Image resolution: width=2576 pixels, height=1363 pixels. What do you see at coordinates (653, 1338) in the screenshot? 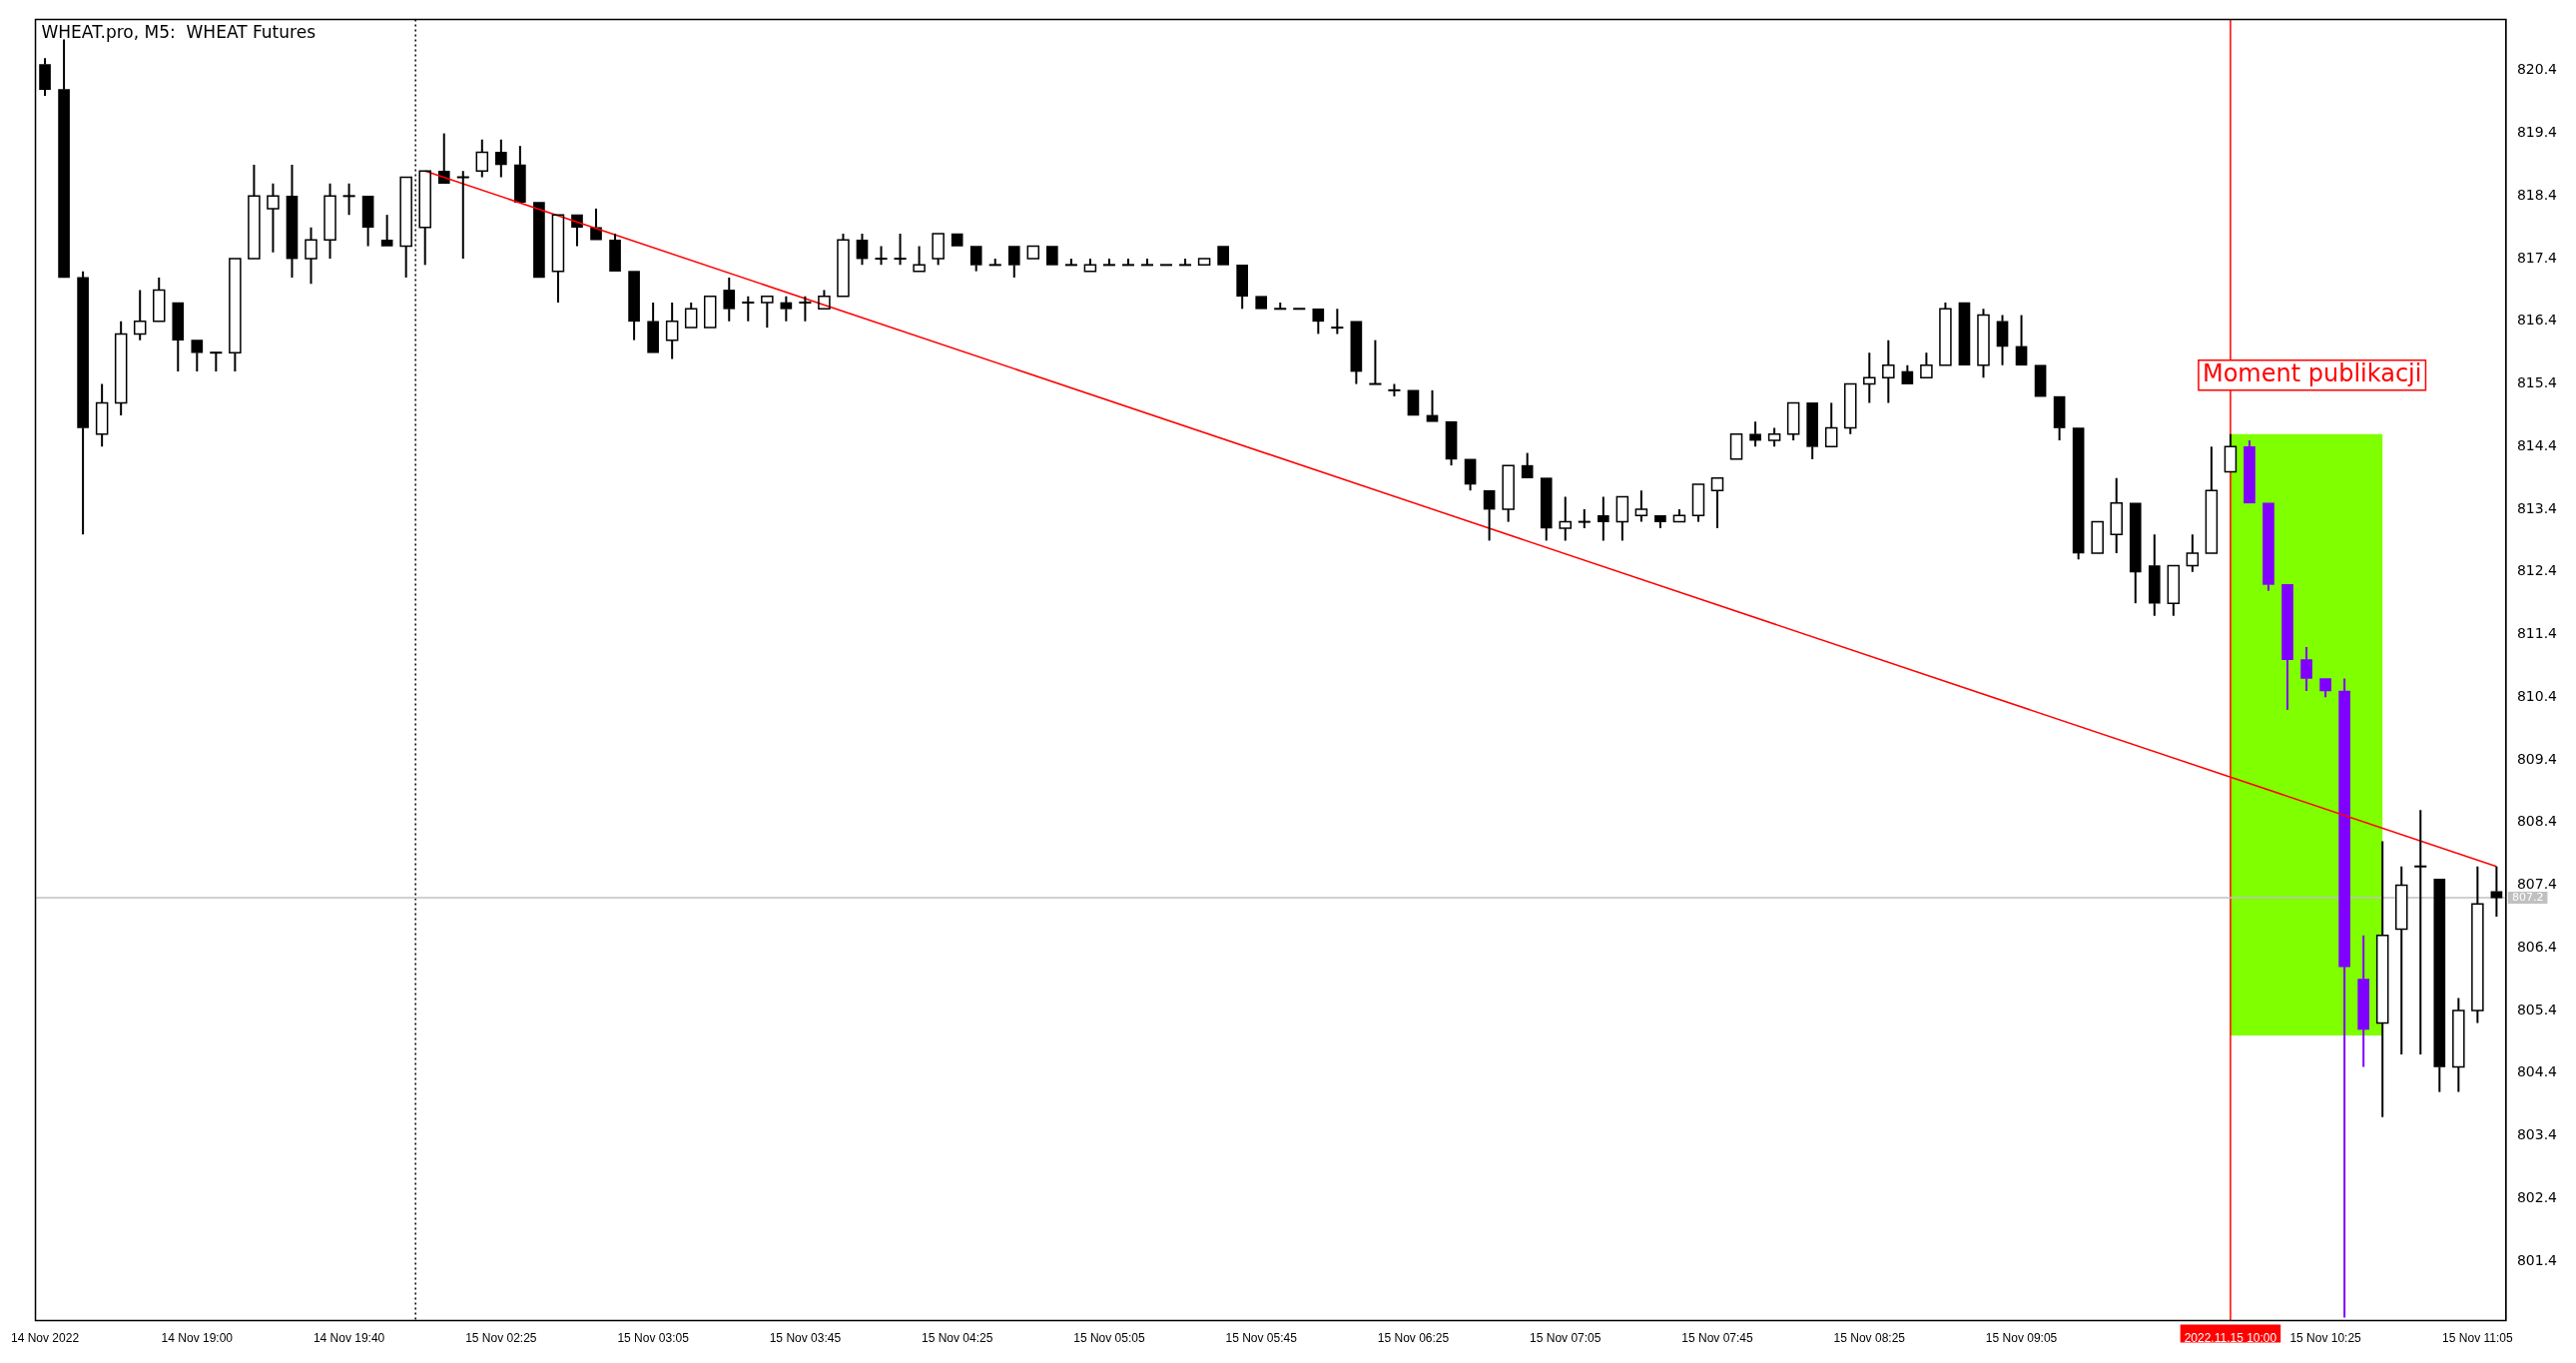
I see `x-tick-label: 15 Nov 03:05` at bounding box center [653, 1338].